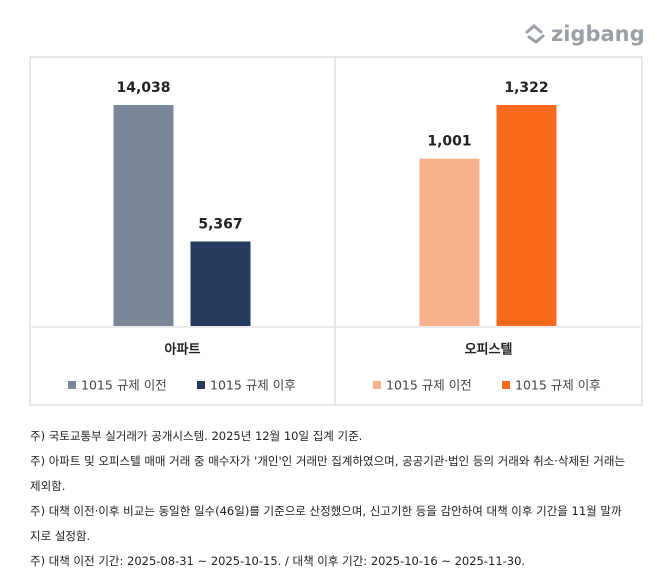 The image size is (670, 575). What do you see at coordinates (489, 350) in the screenshot?
I see `x-tick-label: 오피스텔` at bounding box center [489, 350].